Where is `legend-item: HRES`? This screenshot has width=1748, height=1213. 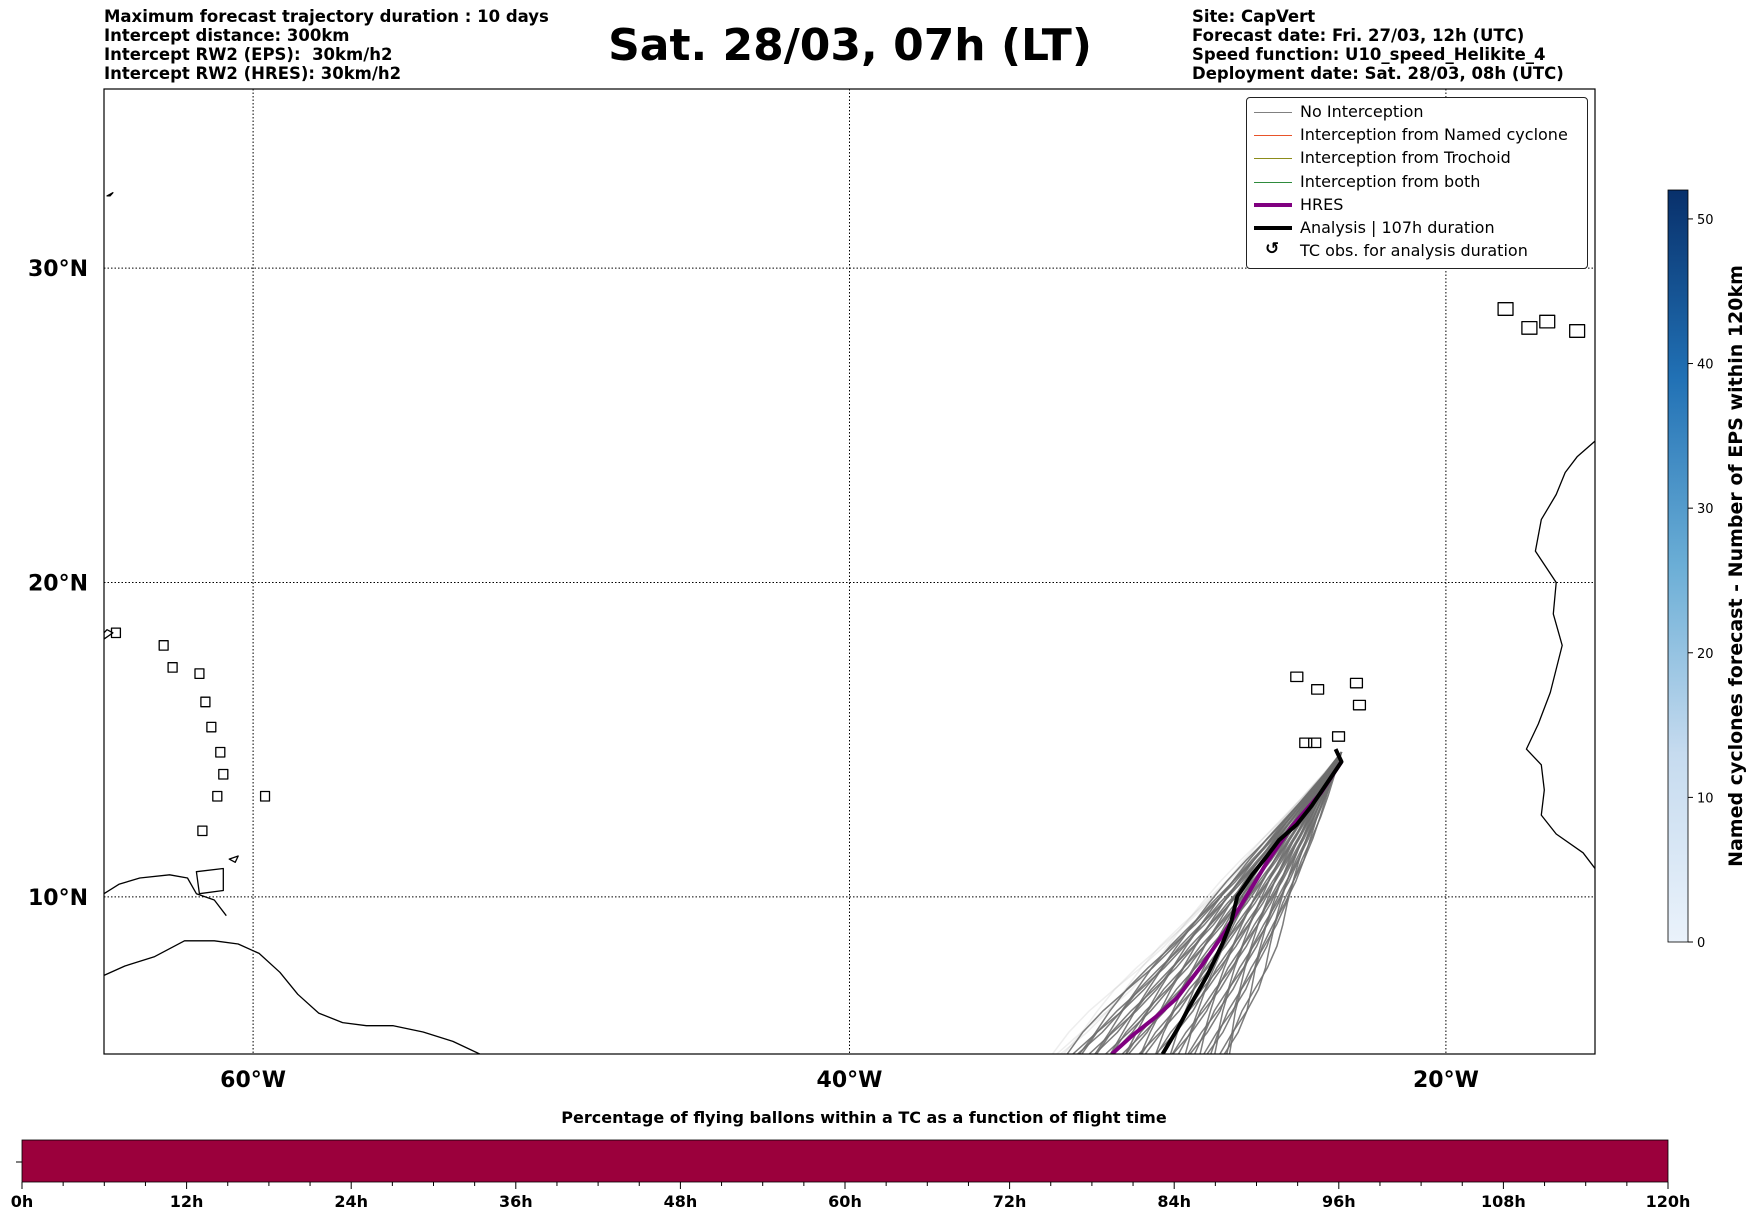
legend-item: HRES is located at coordinates (1417, 205).